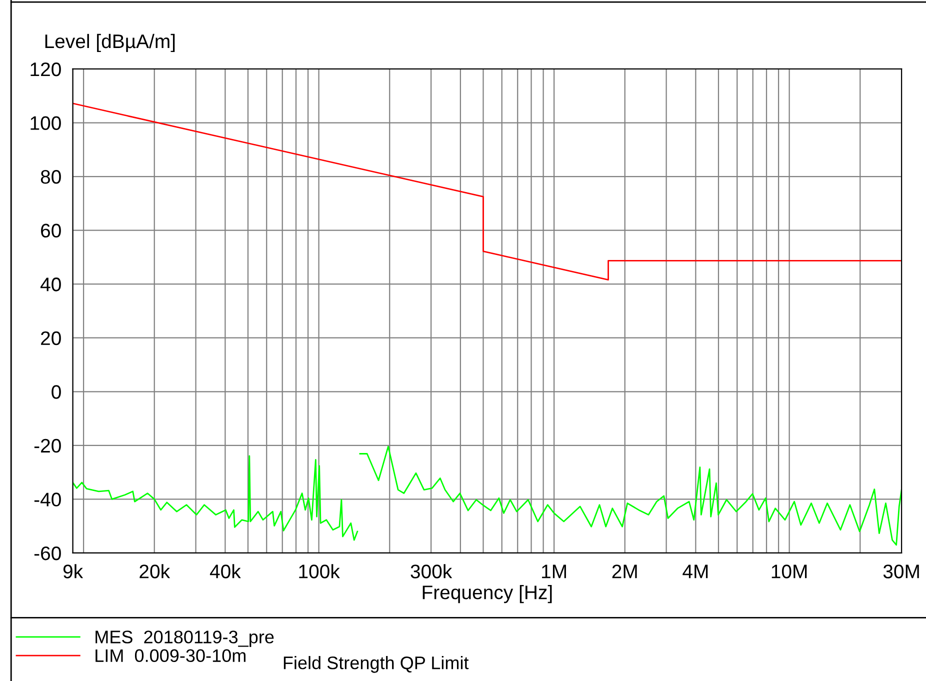 The height and width of the screenshot is (681, 926). What do you see at coordinates (50, 177) in the screenshot?
I see `y-tick-label: 80` at bounding box center [50, 177].